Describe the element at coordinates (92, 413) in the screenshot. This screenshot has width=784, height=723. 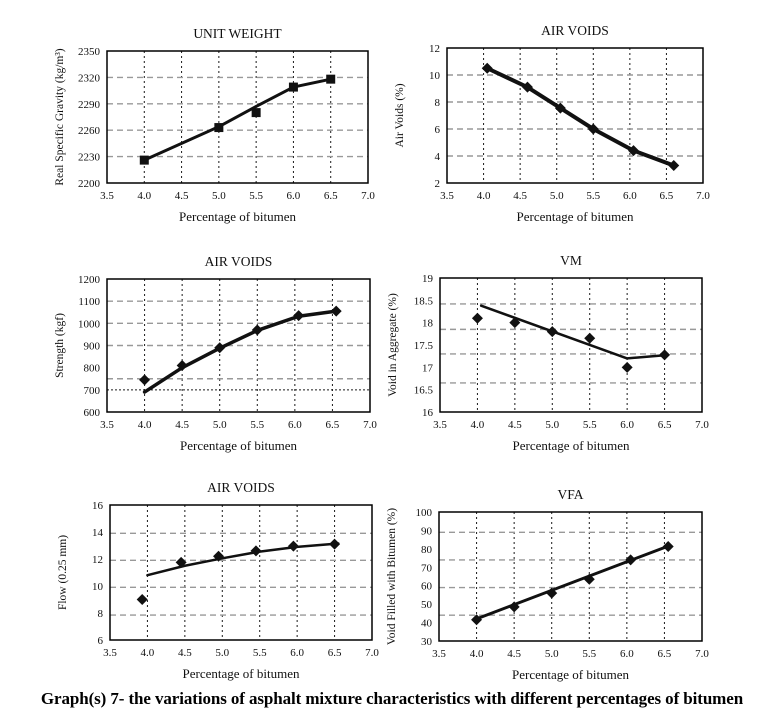
I see `y-tick-label: 600` at that location.